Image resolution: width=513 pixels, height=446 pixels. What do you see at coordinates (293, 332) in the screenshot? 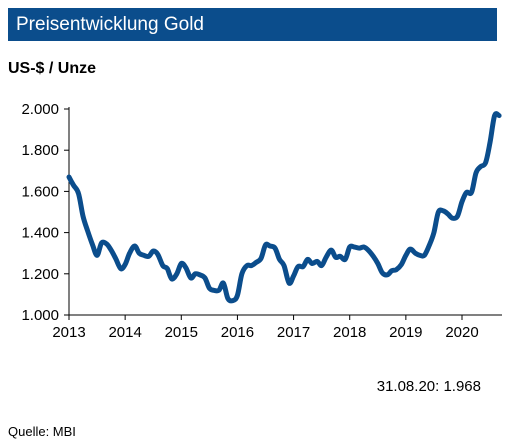
I see `x-tick-label: 2017` at bounding box center [293, 332].